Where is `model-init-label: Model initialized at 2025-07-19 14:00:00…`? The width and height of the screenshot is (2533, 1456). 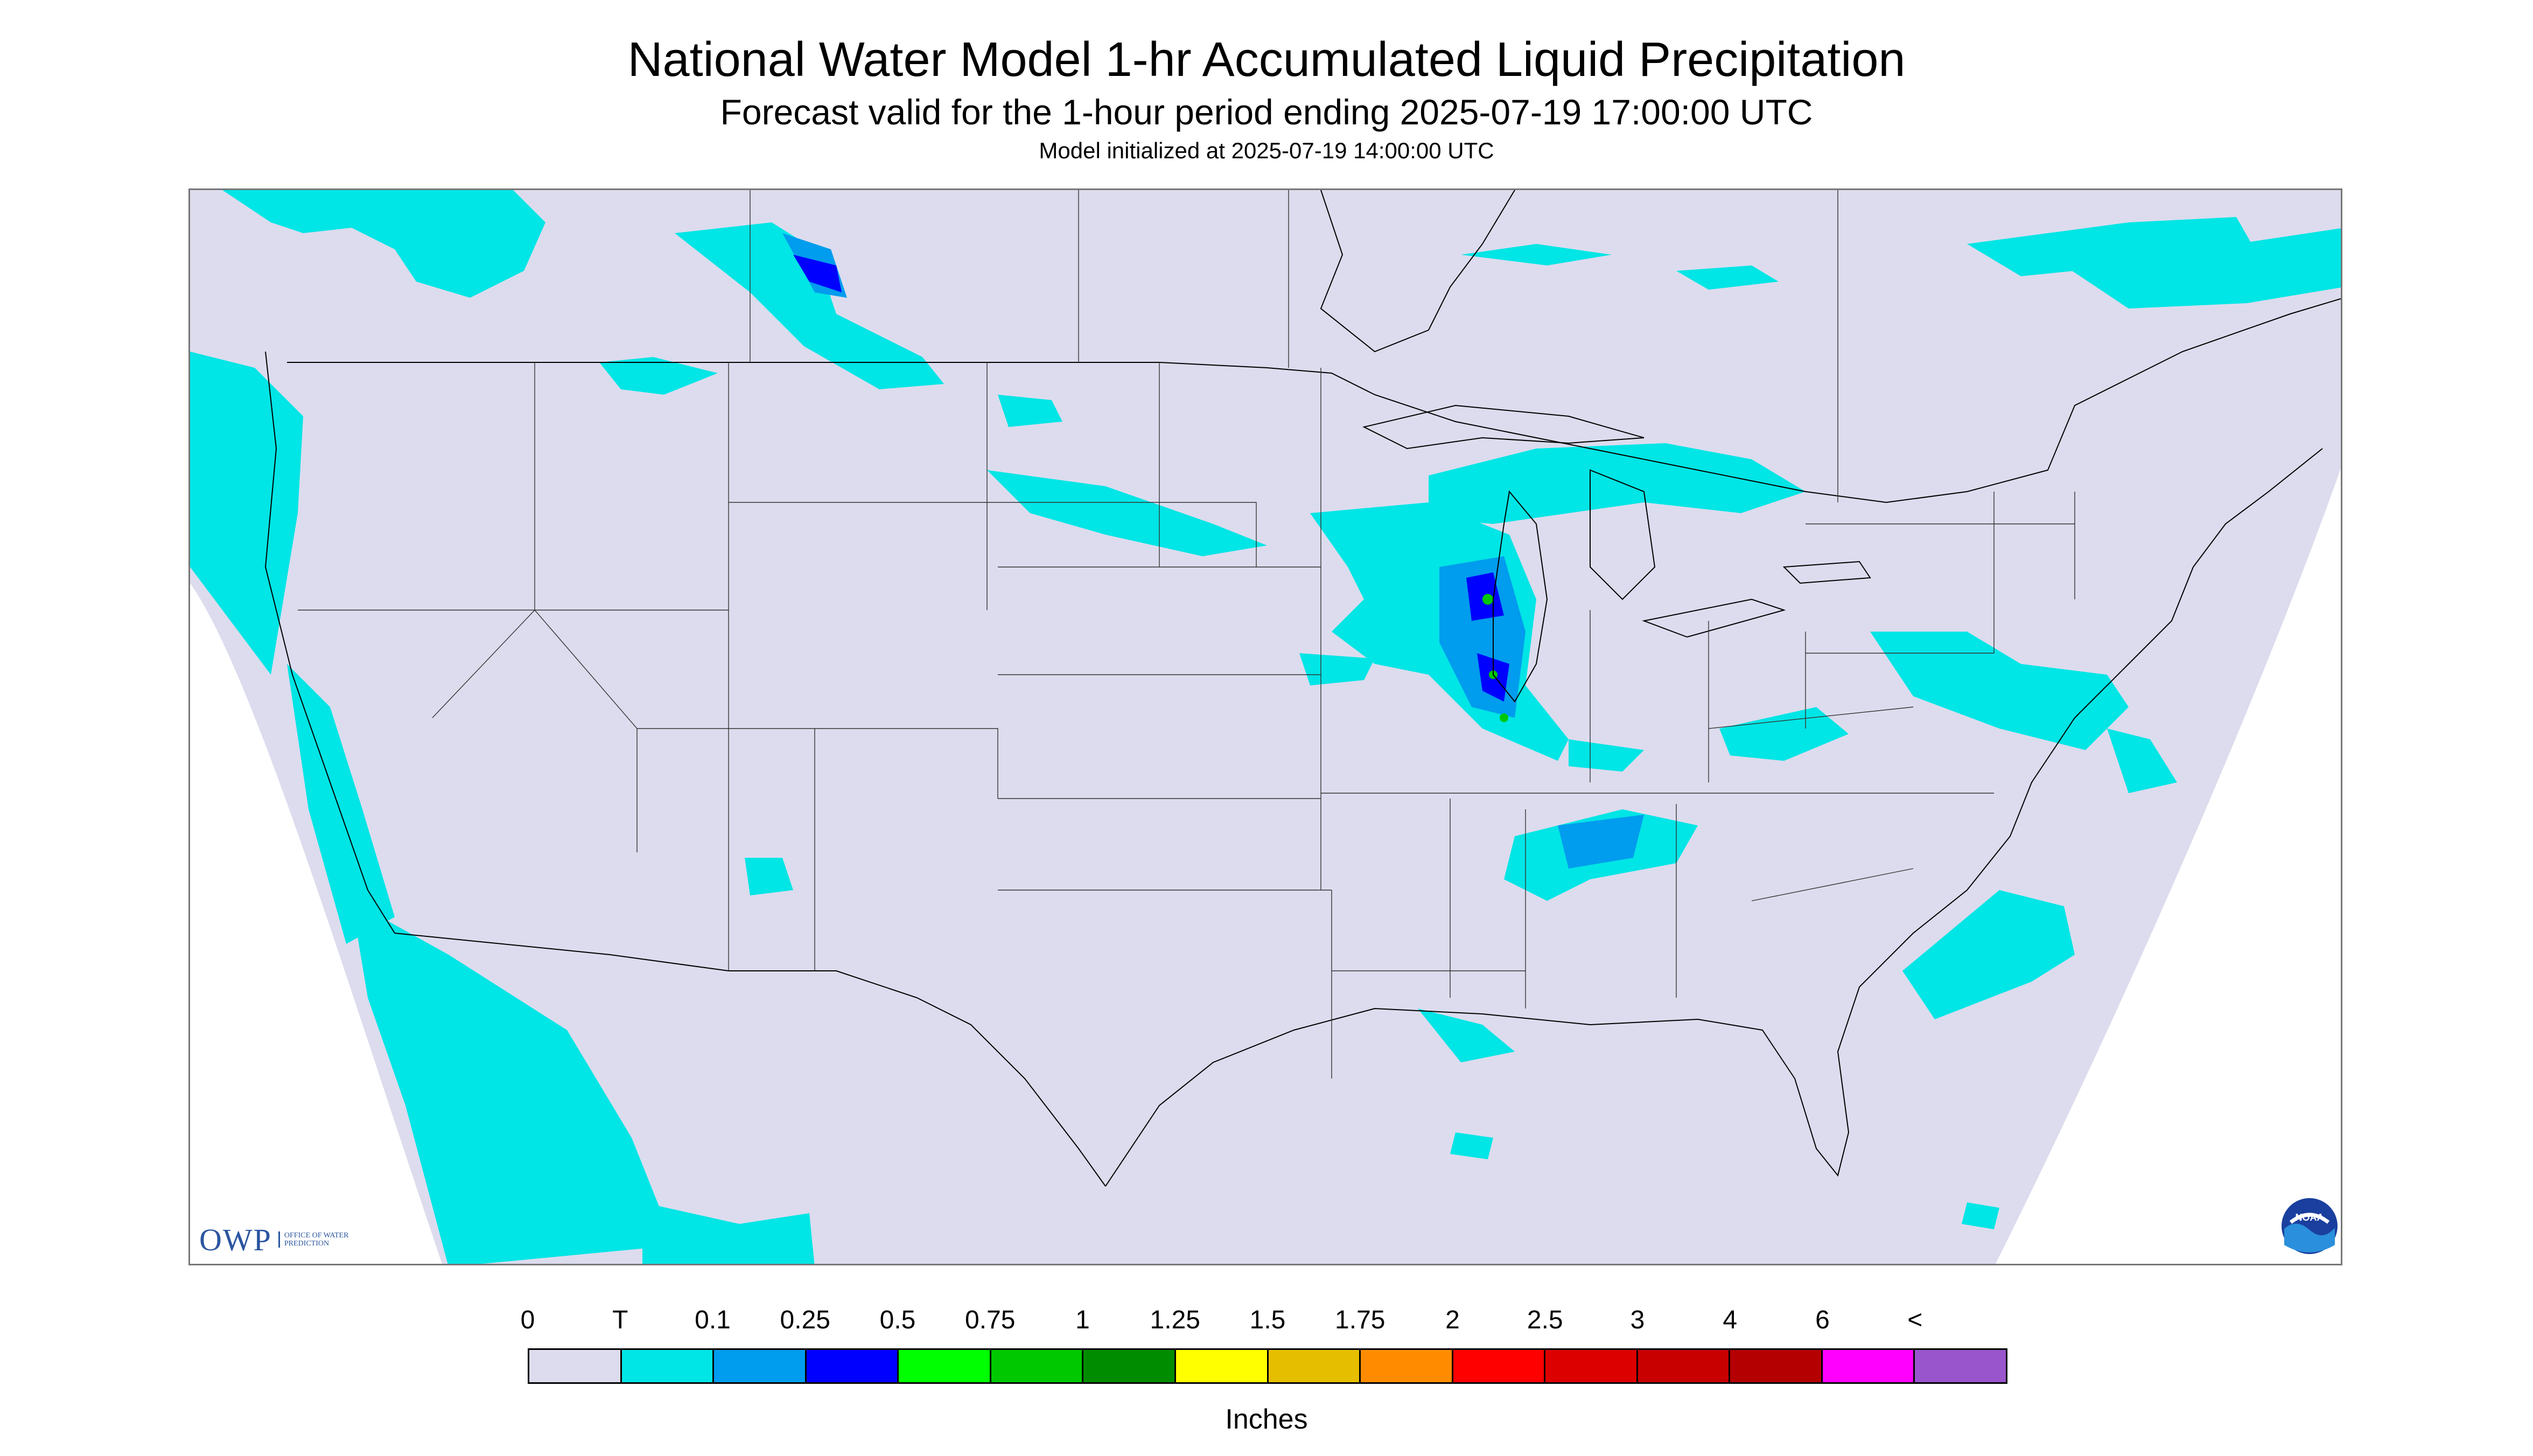 model-init-label: Model initialized at 2025-07-19 14:00:00… is located at coordinates (1266, 150).